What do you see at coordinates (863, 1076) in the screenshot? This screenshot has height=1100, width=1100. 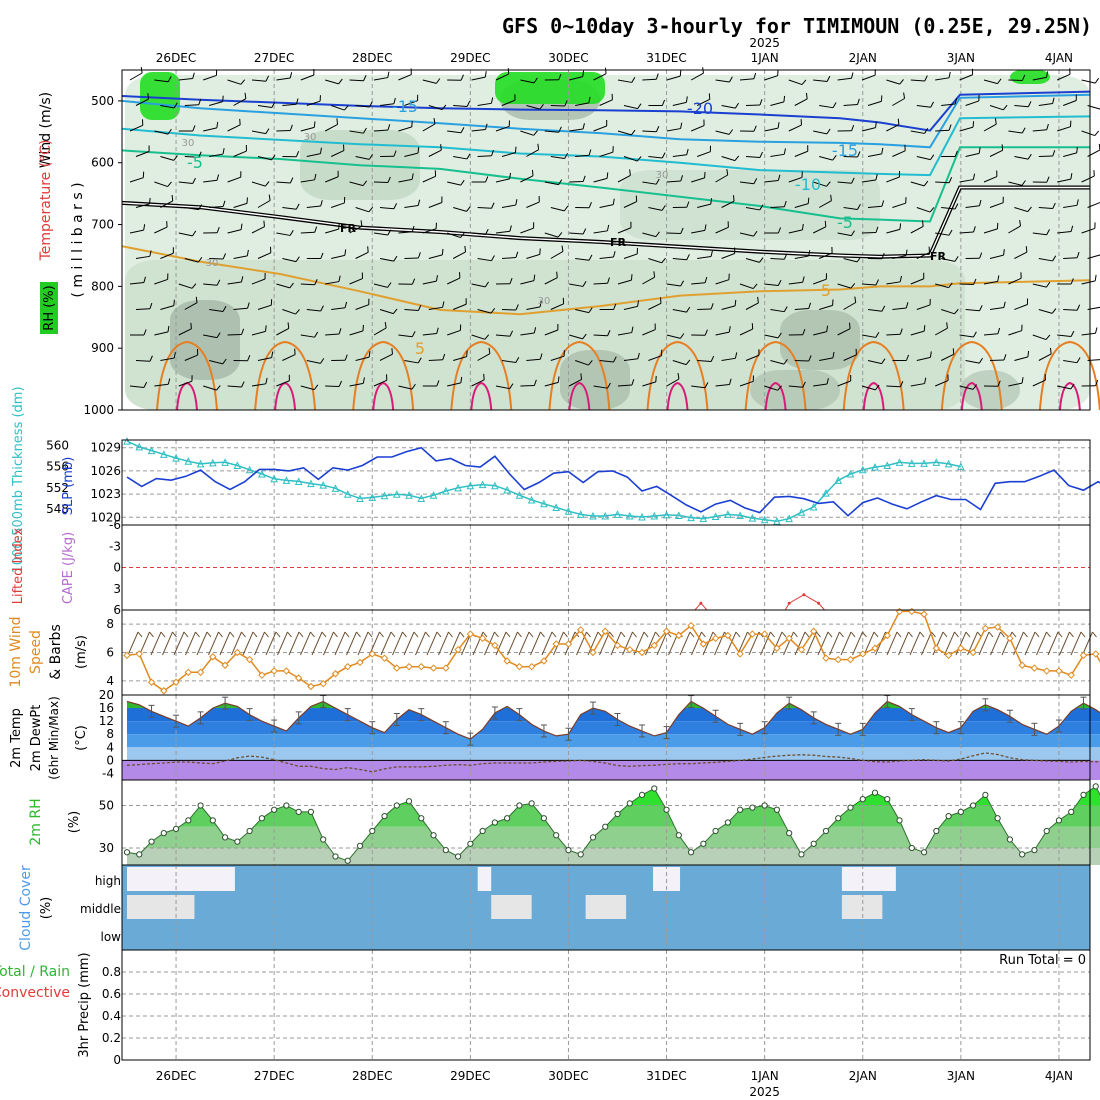 I see `day-label-bottom: 2JAN` at bounding box center [863, 1076].